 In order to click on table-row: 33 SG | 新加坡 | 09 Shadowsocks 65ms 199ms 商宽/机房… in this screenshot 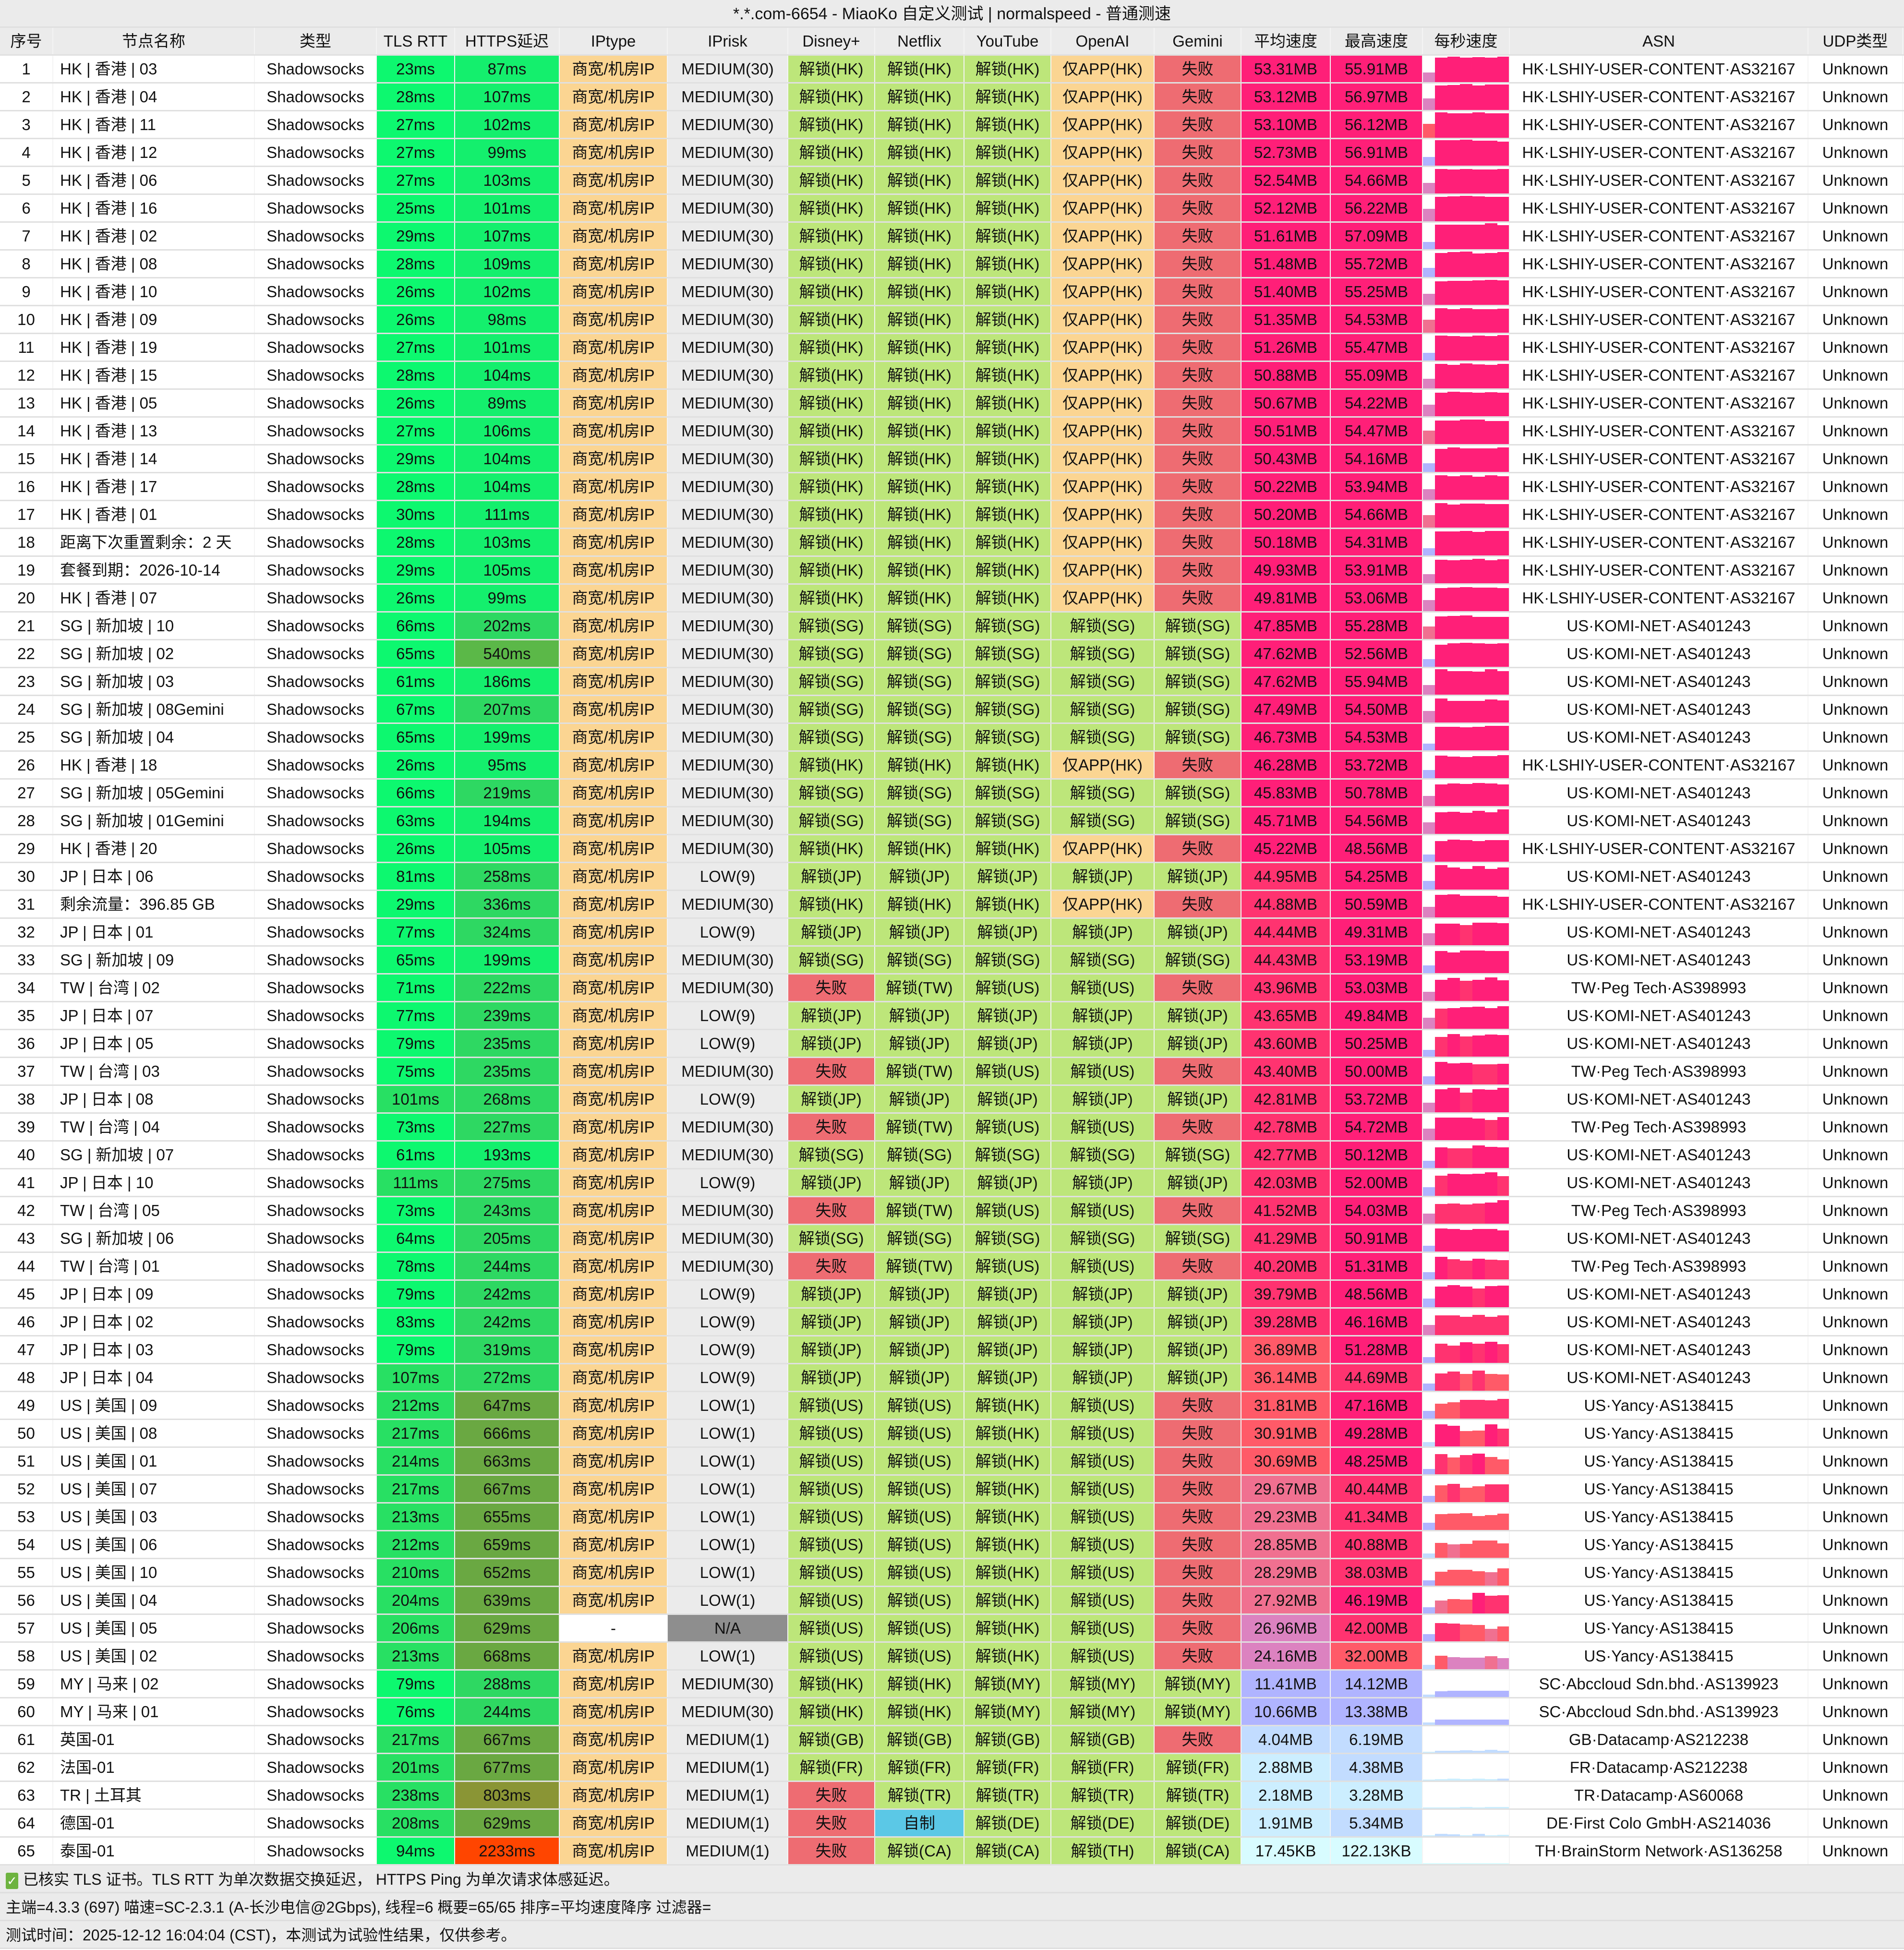, I will do `click(952, 961)`.